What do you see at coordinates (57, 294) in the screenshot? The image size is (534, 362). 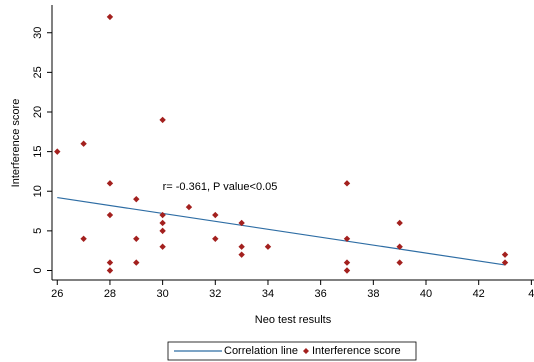 I see `x-tick-label: 26` at bounding box center [57, 294].